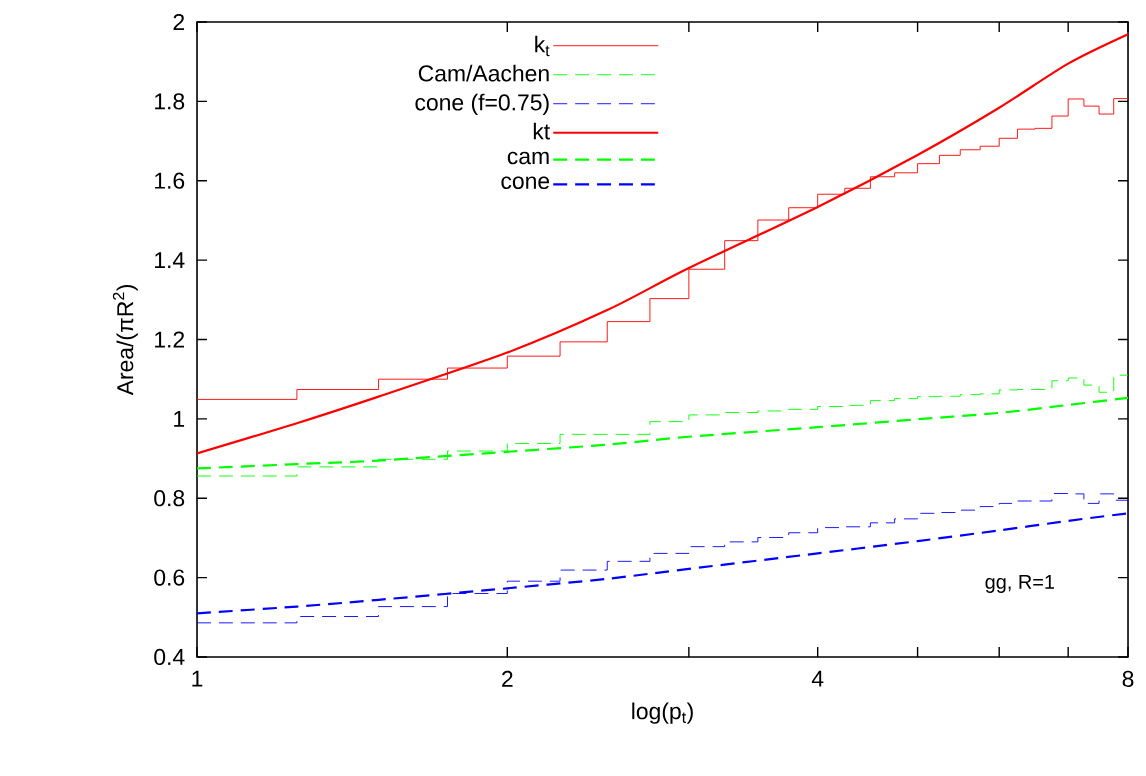  What do you see at coordinates (169, 498) in the screenshot?
I see `y-tick-label: 0.8` at bounding box center [169, 498].